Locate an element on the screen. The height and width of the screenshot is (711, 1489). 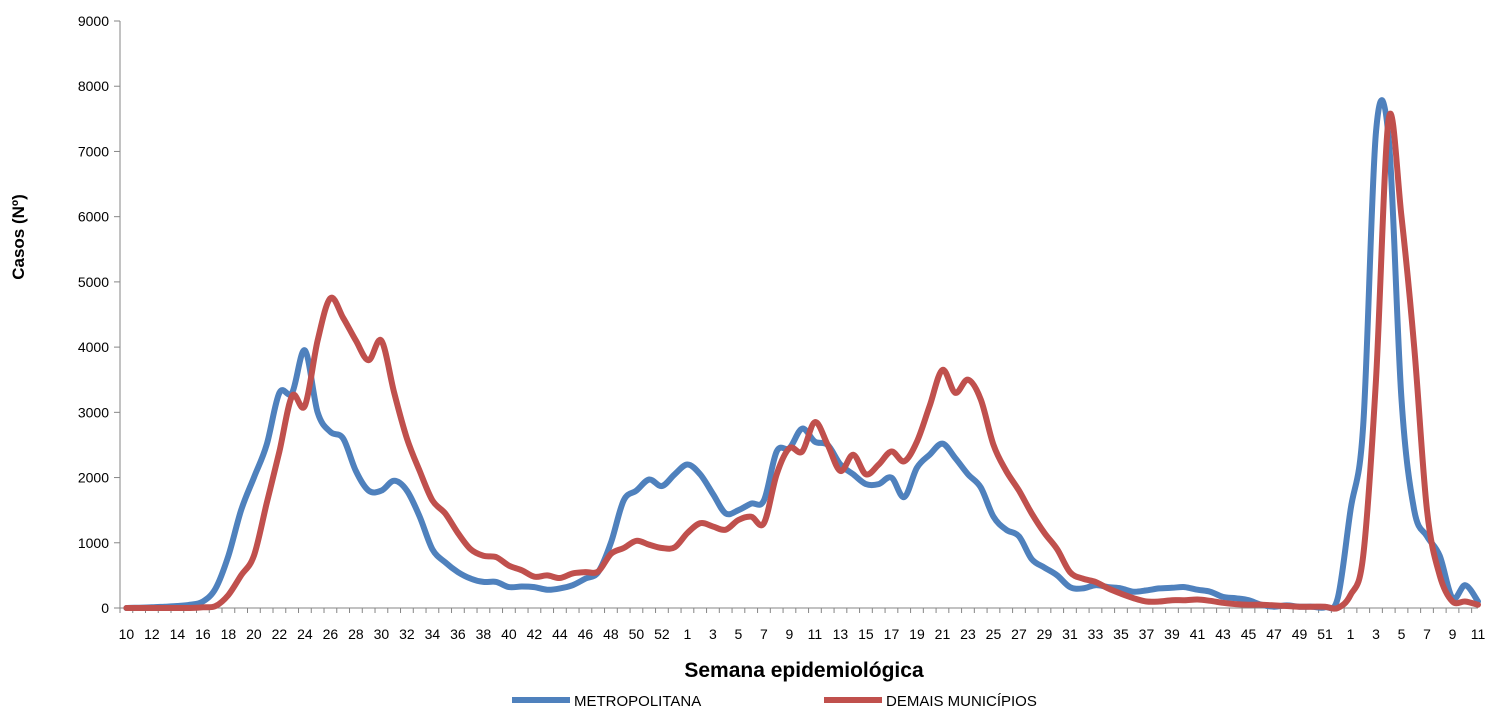
x-tick-label: 10 is located at coordinates (127, 634).